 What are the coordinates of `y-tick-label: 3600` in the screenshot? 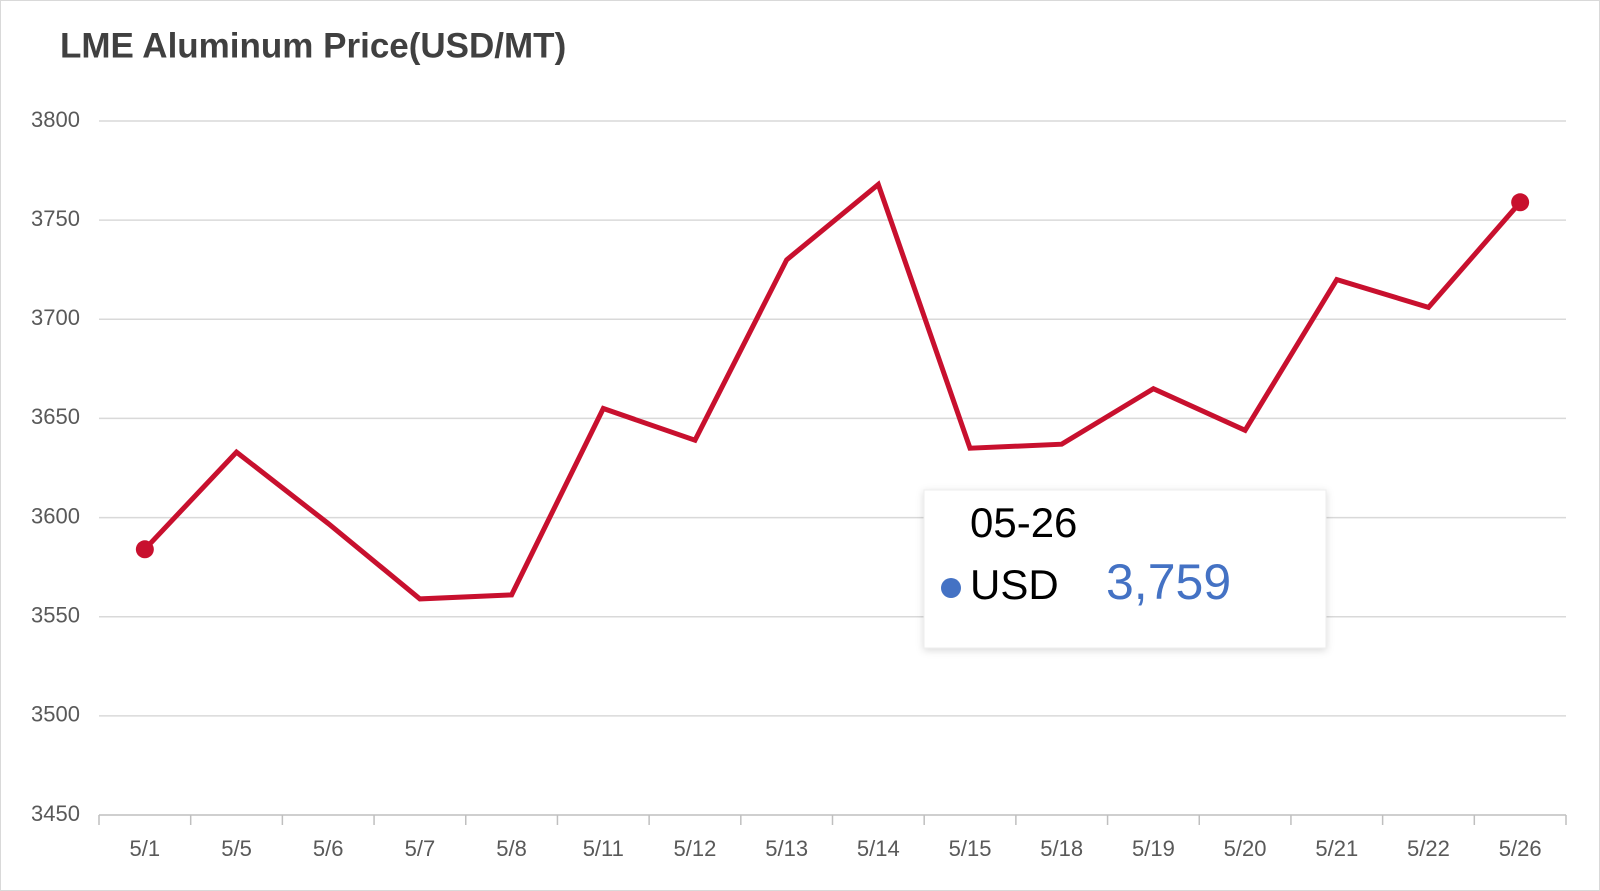 It's located at (55, 515).